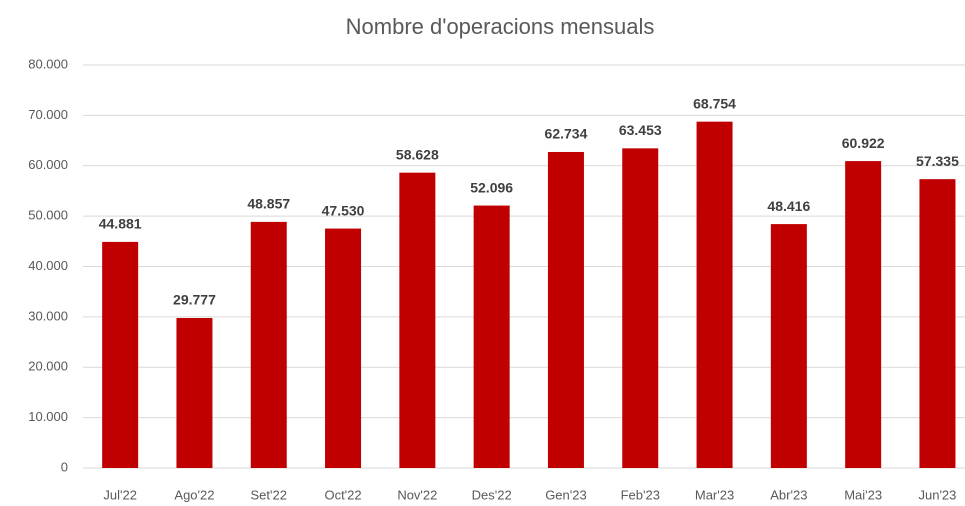  I want to click on x-tick-label: Nov'22, so click(417, 494).